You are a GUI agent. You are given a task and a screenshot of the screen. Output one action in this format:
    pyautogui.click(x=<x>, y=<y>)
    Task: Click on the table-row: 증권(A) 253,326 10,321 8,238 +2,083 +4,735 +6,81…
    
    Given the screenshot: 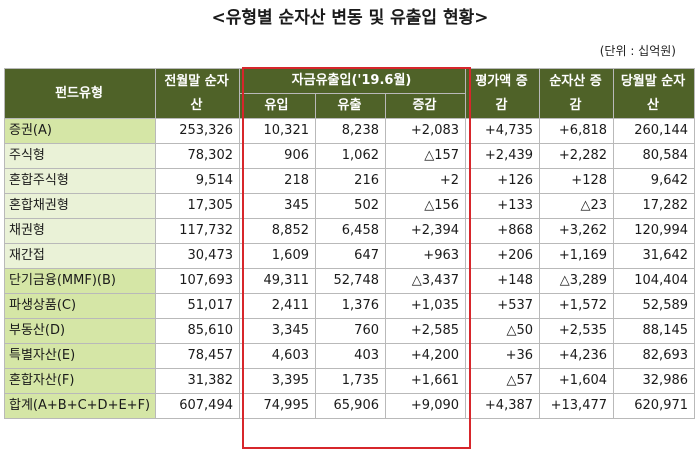 What is the action you would take?
    pyautogui.click(x=350, y=131)
    